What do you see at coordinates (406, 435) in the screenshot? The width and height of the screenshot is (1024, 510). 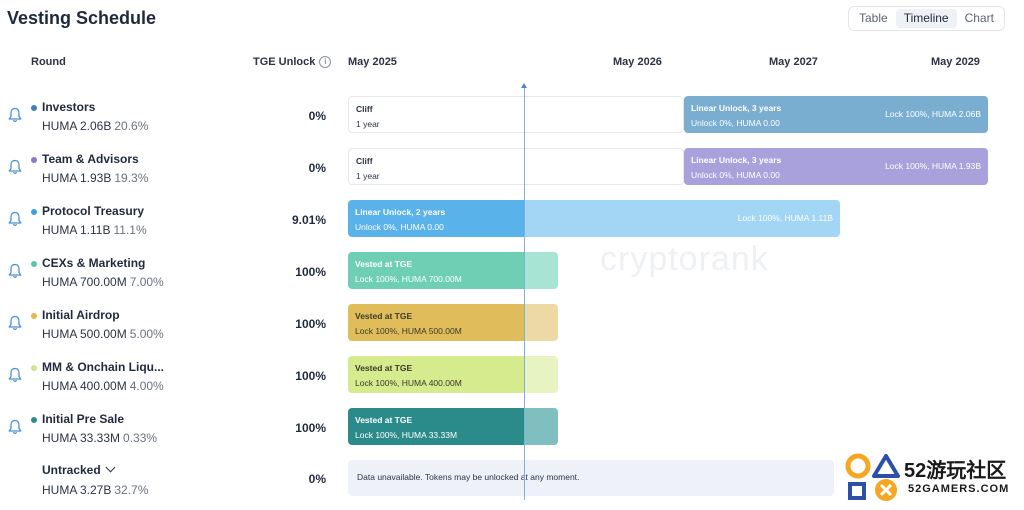 I see `segment-subtitle: Lock 100%, HUMA 33.33M` at bounding box center [406, 435].